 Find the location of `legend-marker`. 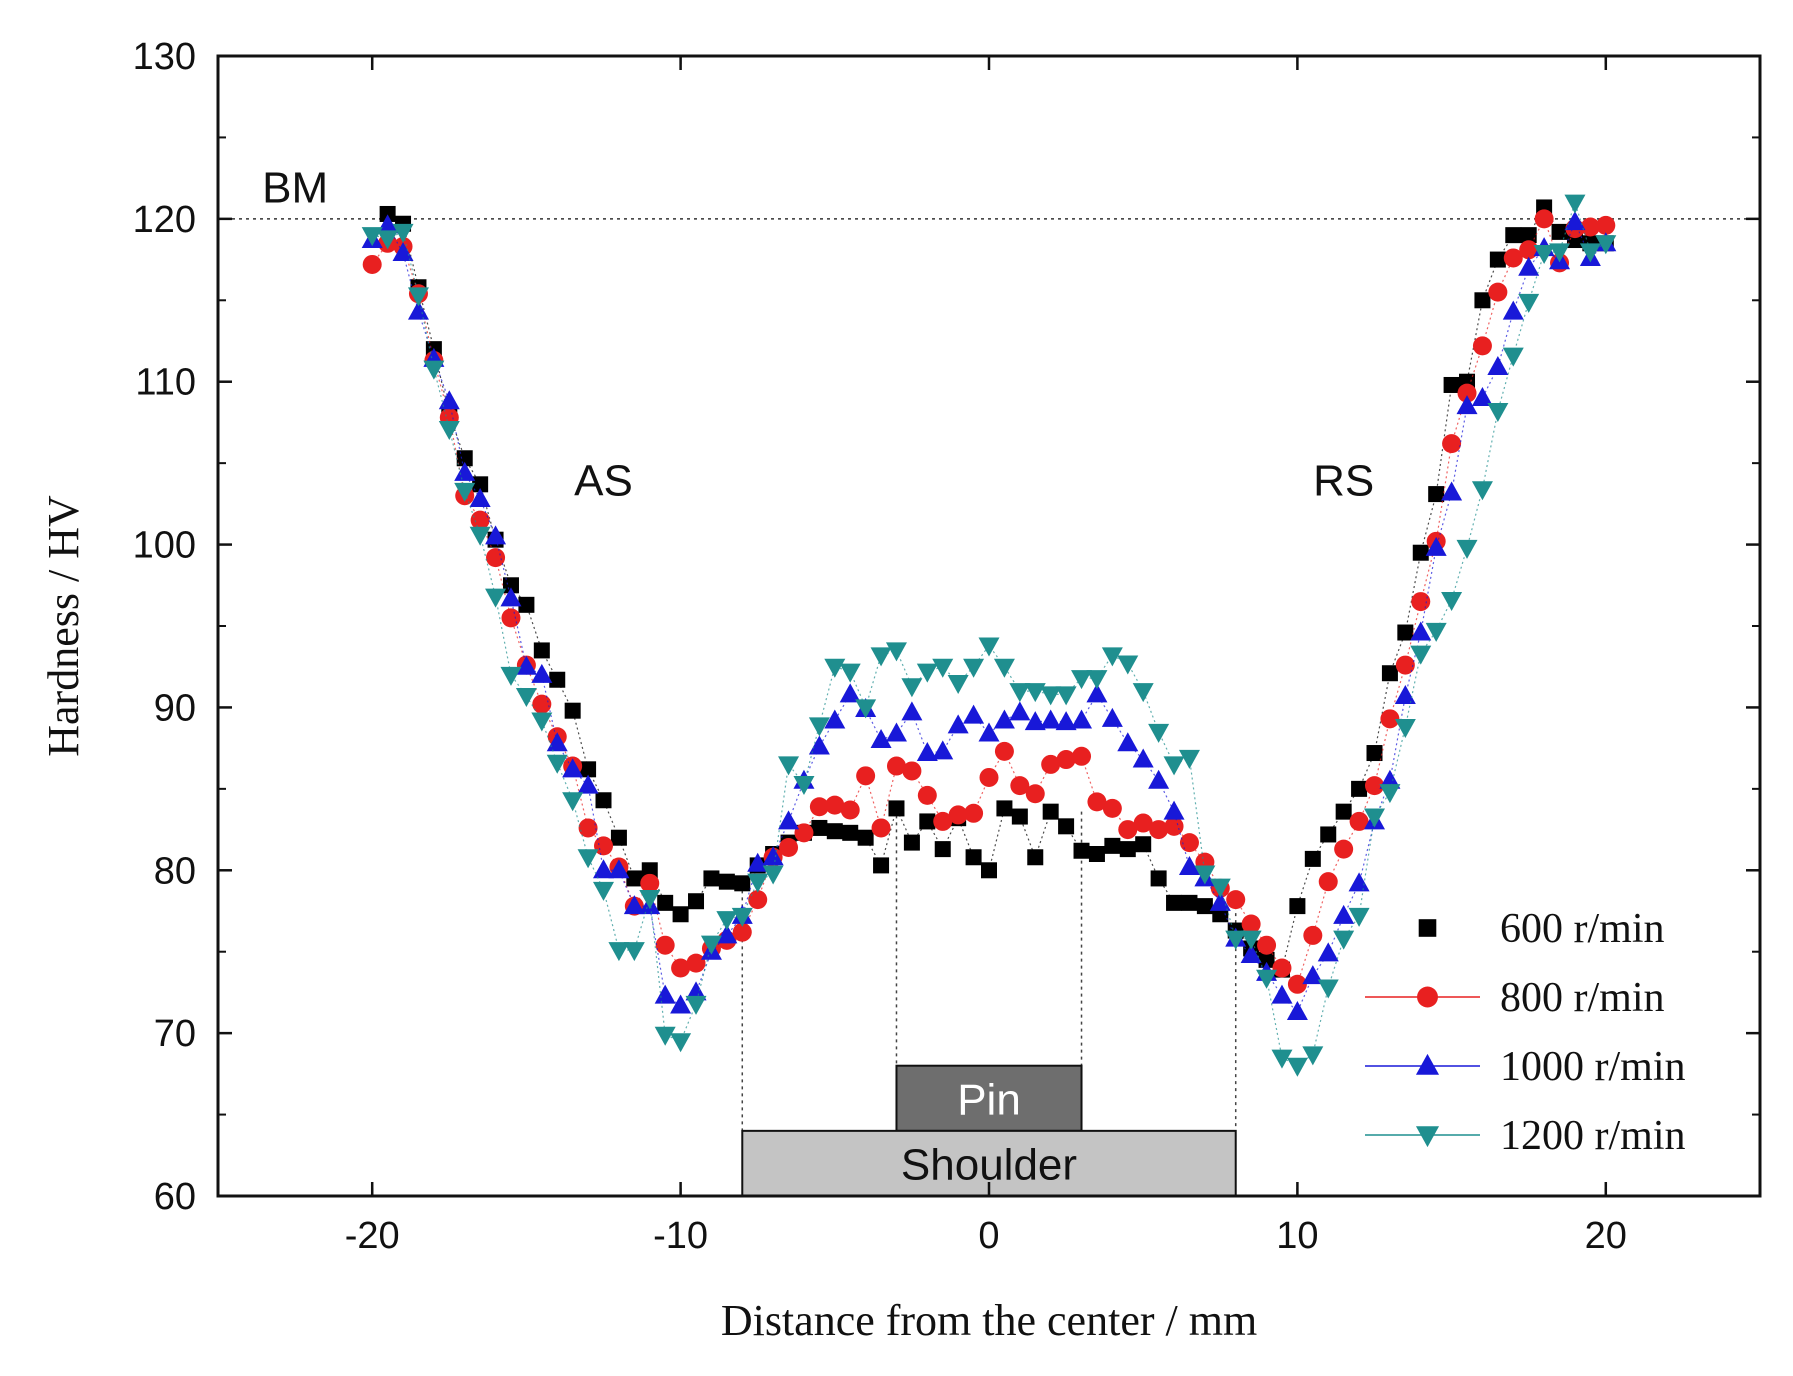

legend-marker is located at coordinates (1427, 997).